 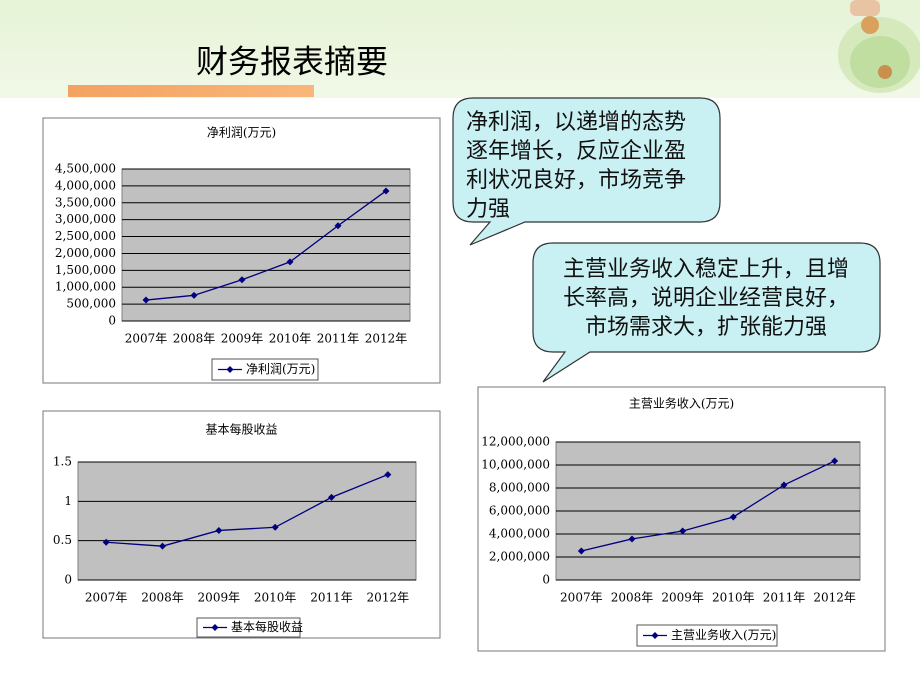 I want to click on title-underline, so click(x=191, y=91).